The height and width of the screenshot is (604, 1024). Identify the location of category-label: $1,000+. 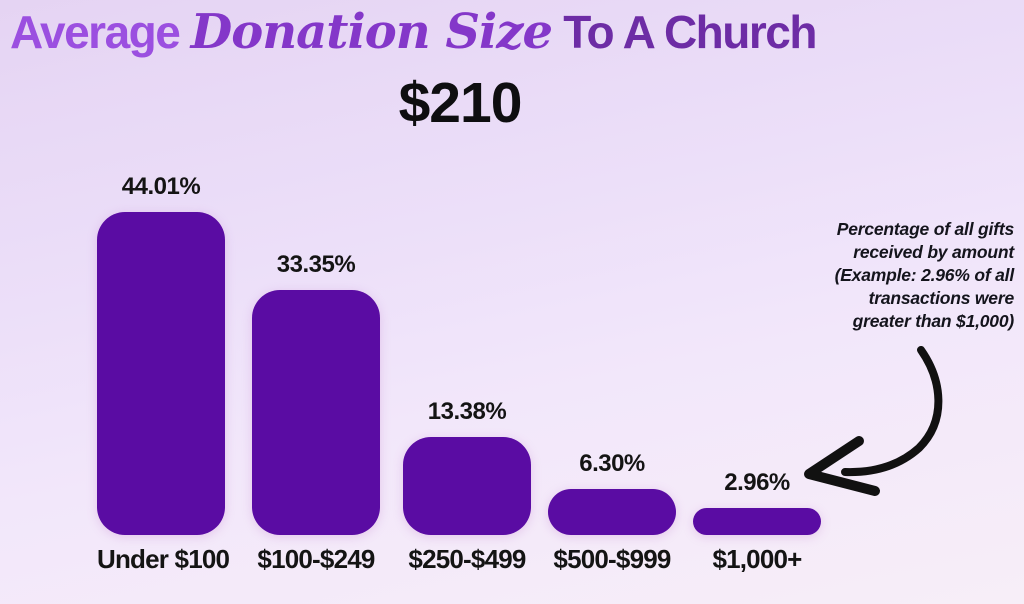
(757, 559).